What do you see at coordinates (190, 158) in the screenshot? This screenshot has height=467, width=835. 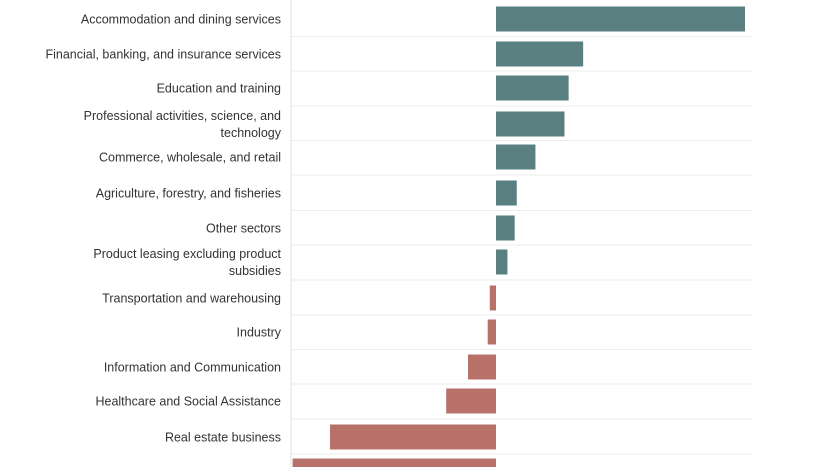 I see `category-label: Commerce, wholesale, and retail` at bounding box center [190, 158].